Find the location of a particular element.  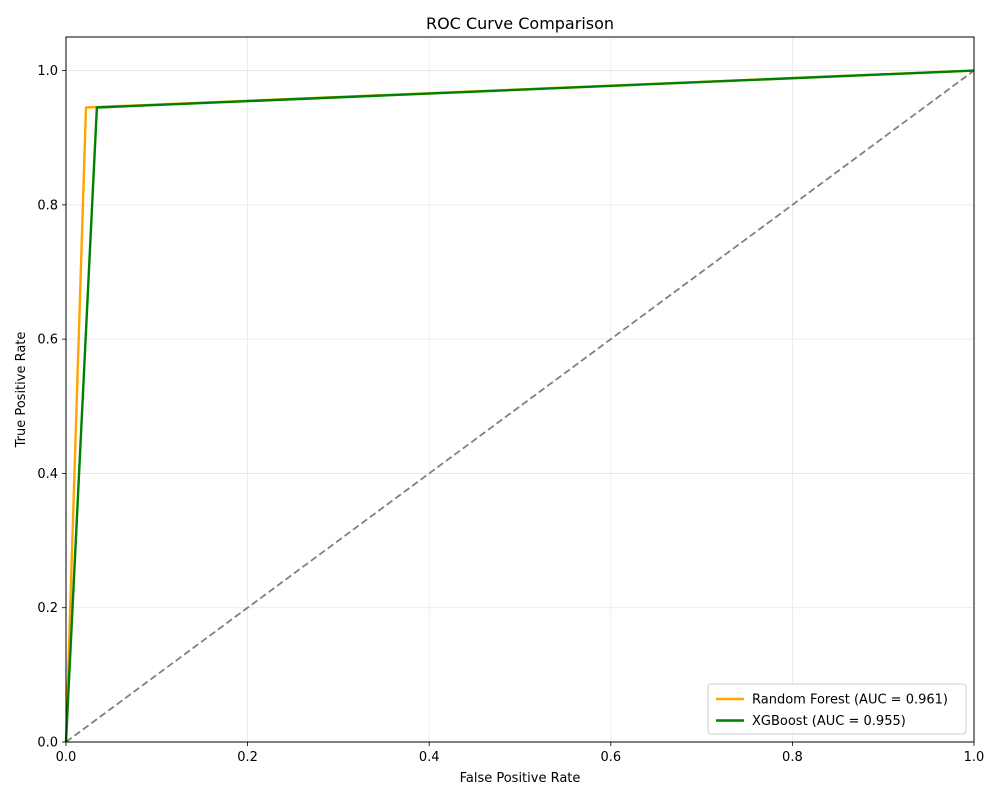

y-axis-ticks: 0.0 0.2 0.4 0.6 0.8 1.0 is located at coordinates (51, 407).